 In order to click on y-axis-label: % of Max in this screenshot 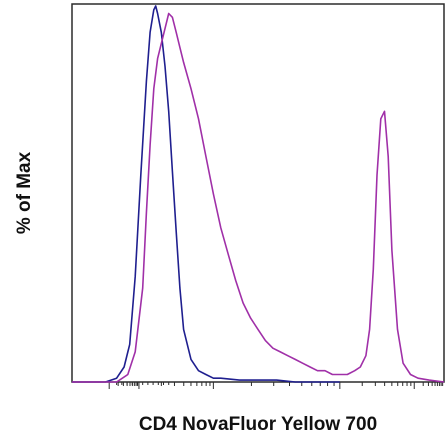, I will do `click(24, 192)`.